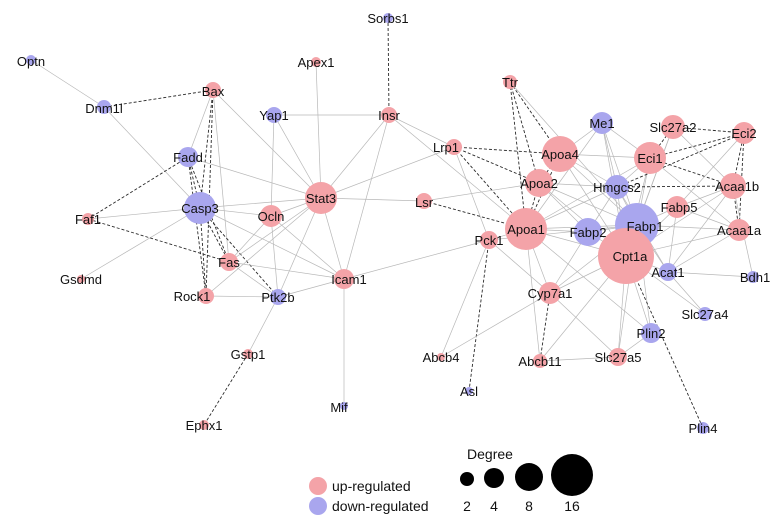  What do you see at coordinates (708, 218) in the screenshot?
I see `edge-fabp5-acaa1a` at bounding box center [708, 218].